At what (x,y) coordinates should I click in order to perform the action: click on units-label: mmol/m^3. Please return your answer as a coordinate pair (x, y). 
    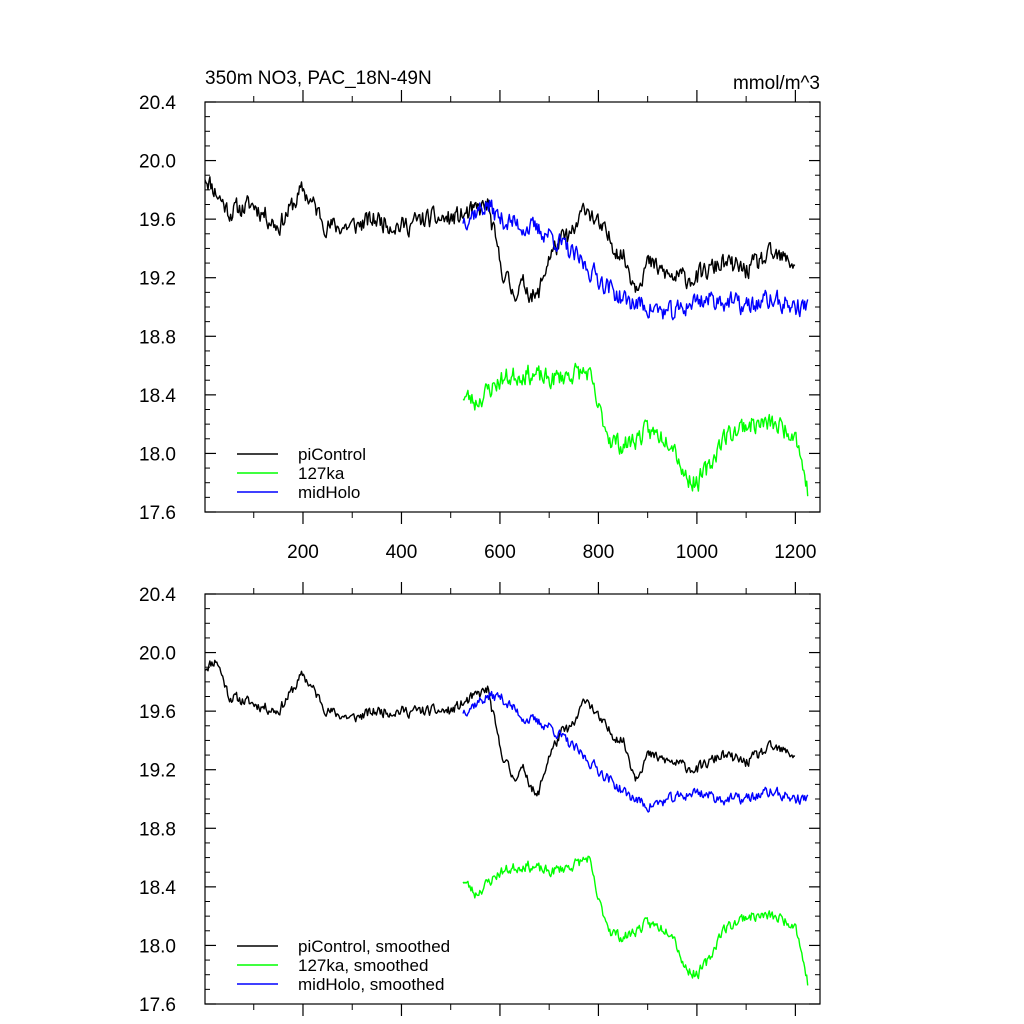
    Looking at the image, I should click on (776, 83).